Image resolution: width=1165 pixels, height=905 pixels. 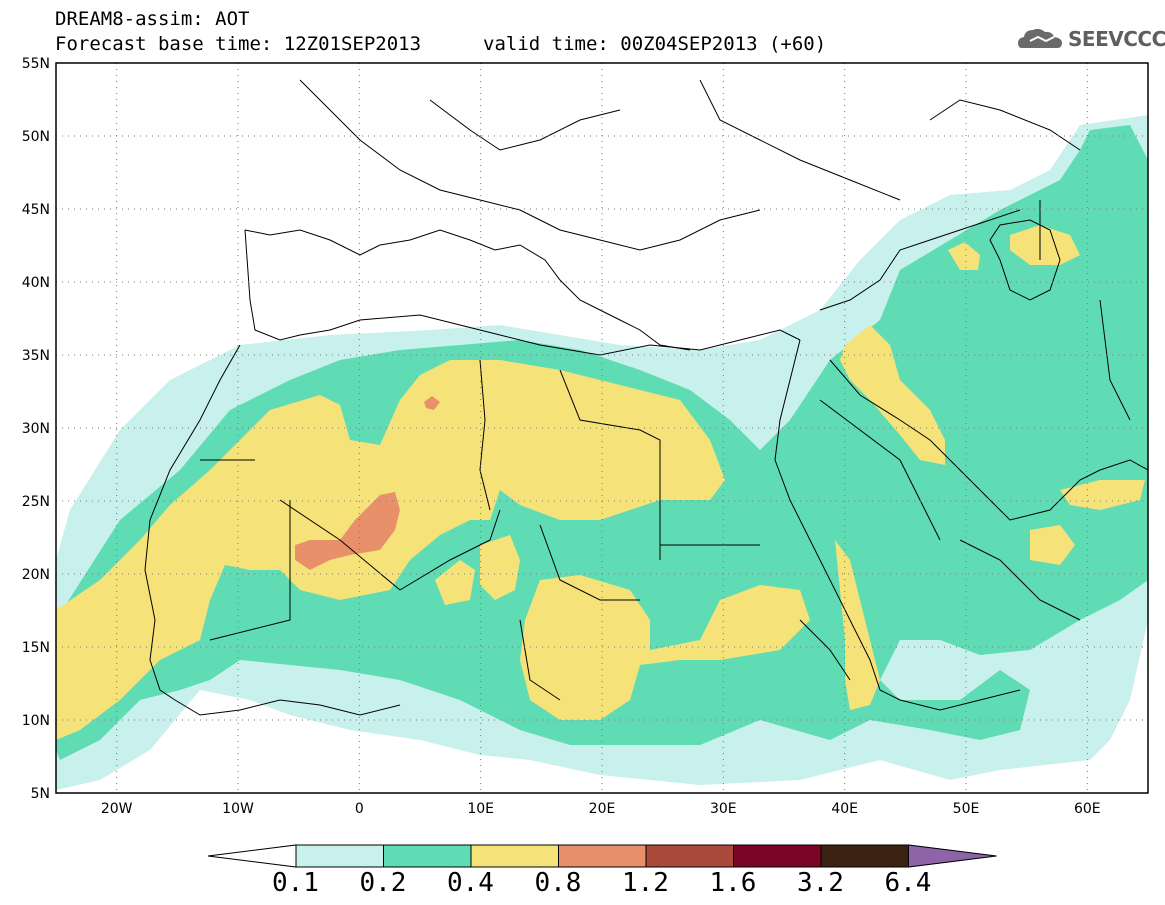 What do you see at coordinates (383, 883) in the screenshot?
I see `colorbar-level-label: 0.2` at bounding box center [383, 883].